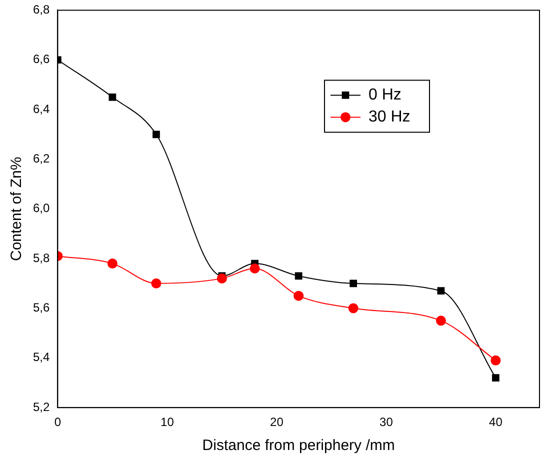  What do you see at coordinates (17, 209) in the screenshot?
I see `y-axis-title: Content of Zn%` at bounding box center [17, 209].